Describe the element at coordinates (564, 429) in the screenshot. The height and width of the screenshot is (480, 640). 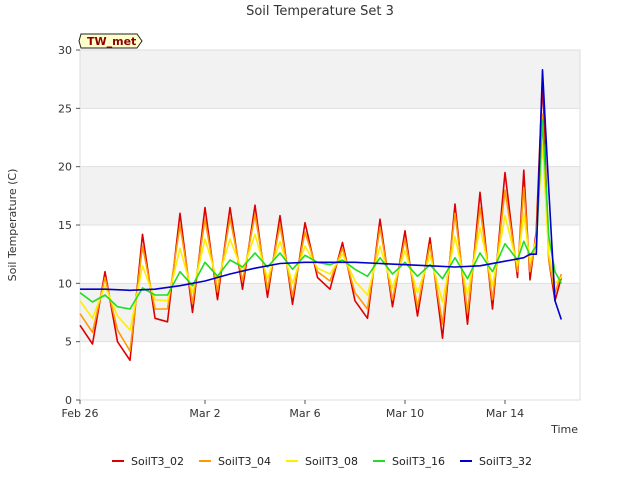
I see `x-axis-title: Time` at that location.